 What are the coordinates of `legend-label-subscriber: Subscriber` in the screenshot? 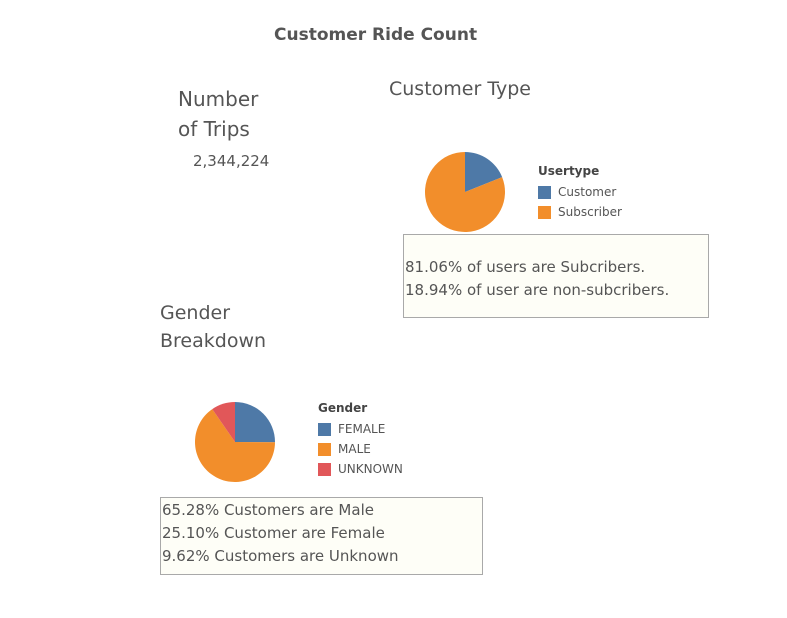 It's located at (590, 212).